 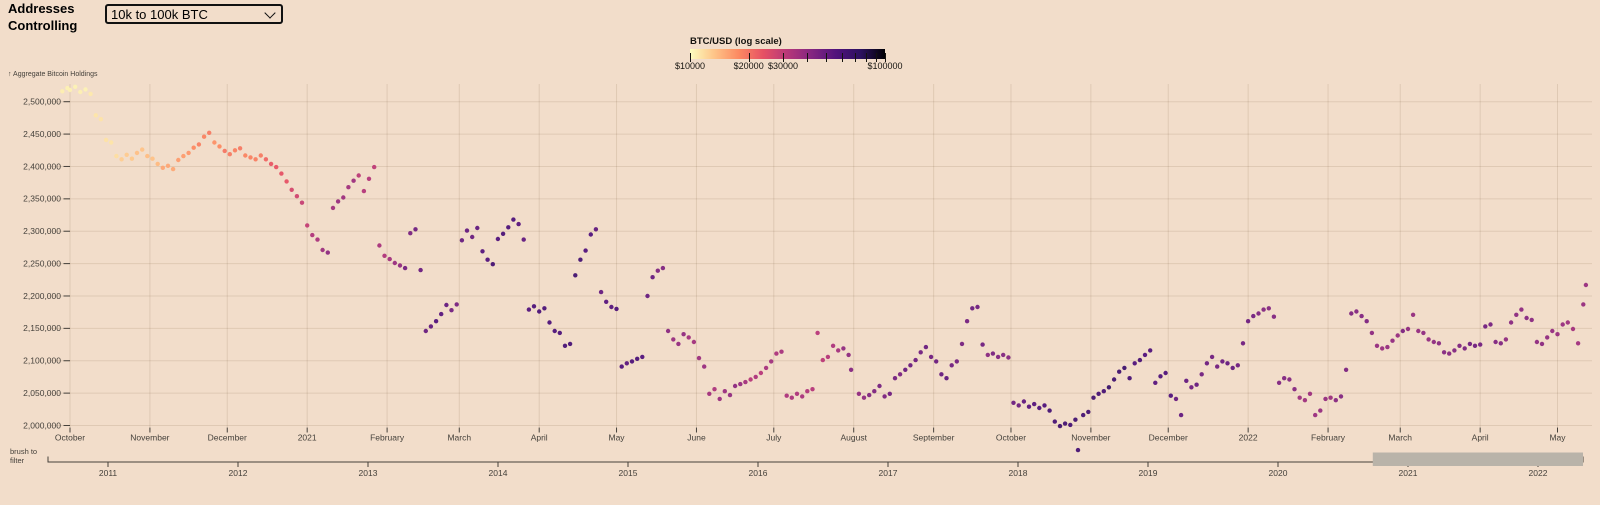 I want to click on brush-track, so click(x=815, y=459).